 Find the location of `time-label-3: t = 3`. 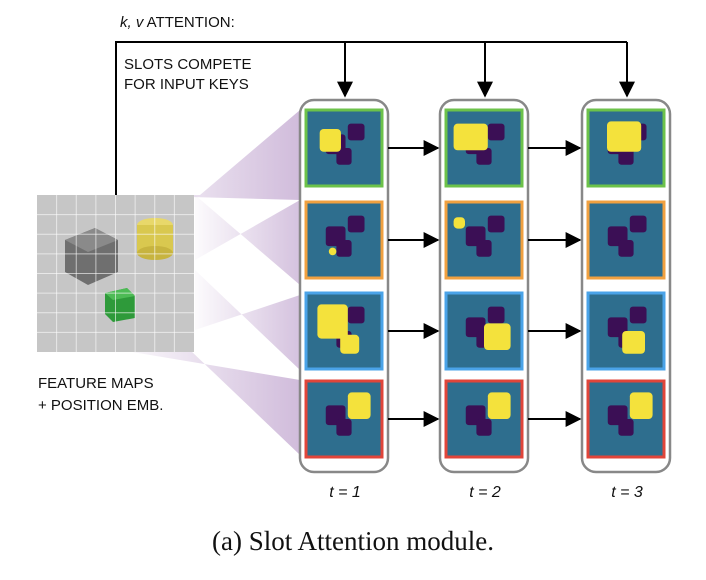

time-label-3: t = 3 is located at coordinates (627, 492).